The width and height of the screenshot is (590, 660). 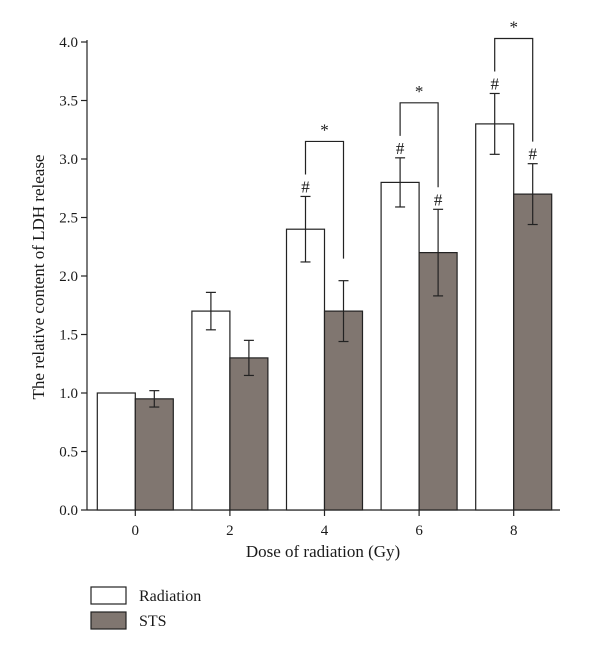 What do you see at coordinates (68, 394) in the screenshot?
I see `y-tick-label: 1.0` at bounding box center [68, 394].